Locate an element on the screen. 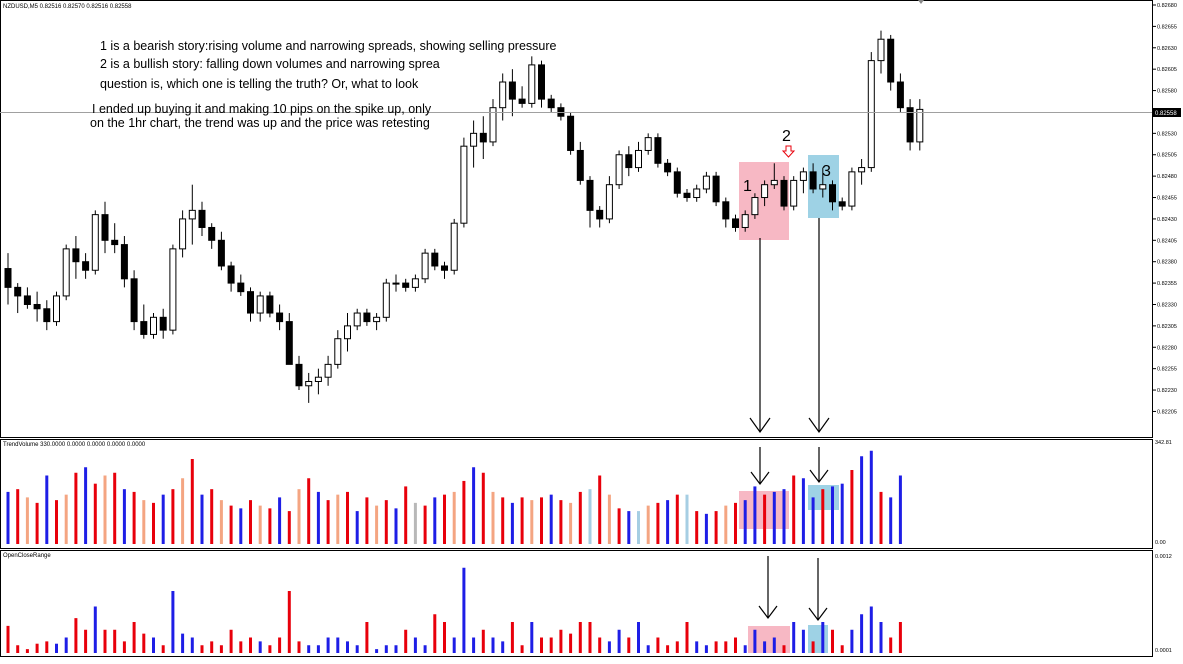  price-axis-label: 0.82430 is located at coordinates (1167, 220).